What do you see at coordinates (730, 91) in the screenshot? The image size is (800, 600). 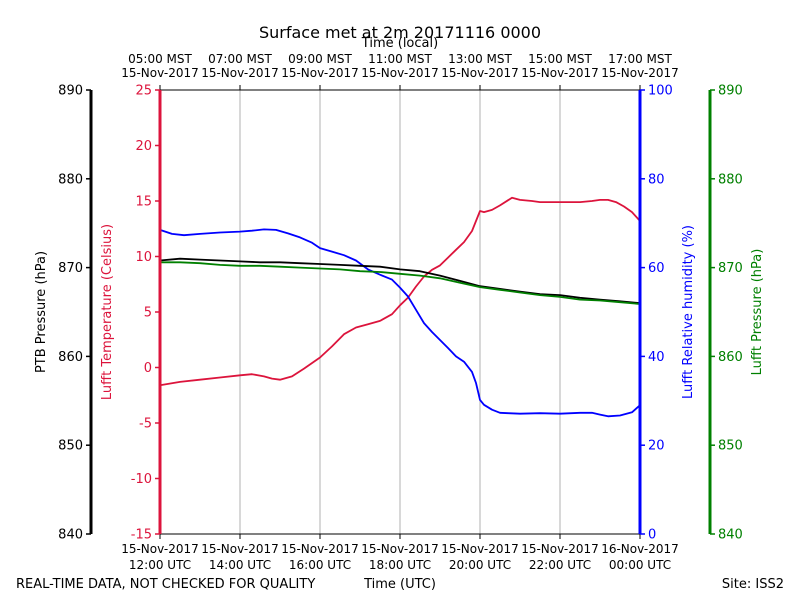 I see `y-tick-label-lufftp: 890` at bounding box center [730, 91].